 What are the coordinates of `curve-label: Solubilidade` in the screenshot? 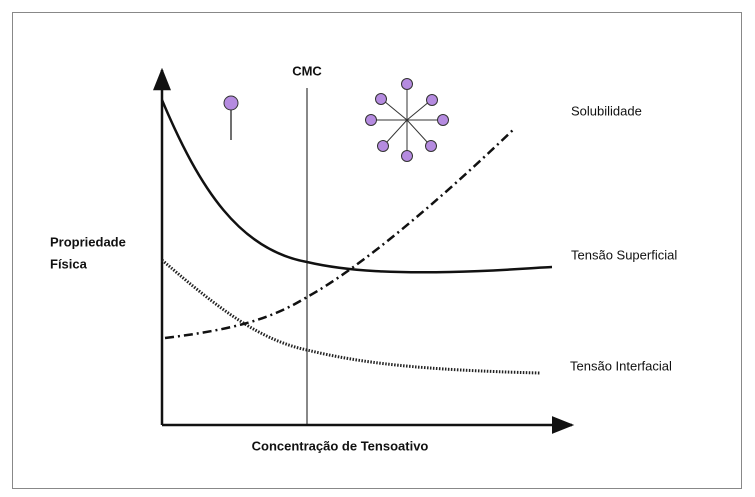 It's located at (606, 110).